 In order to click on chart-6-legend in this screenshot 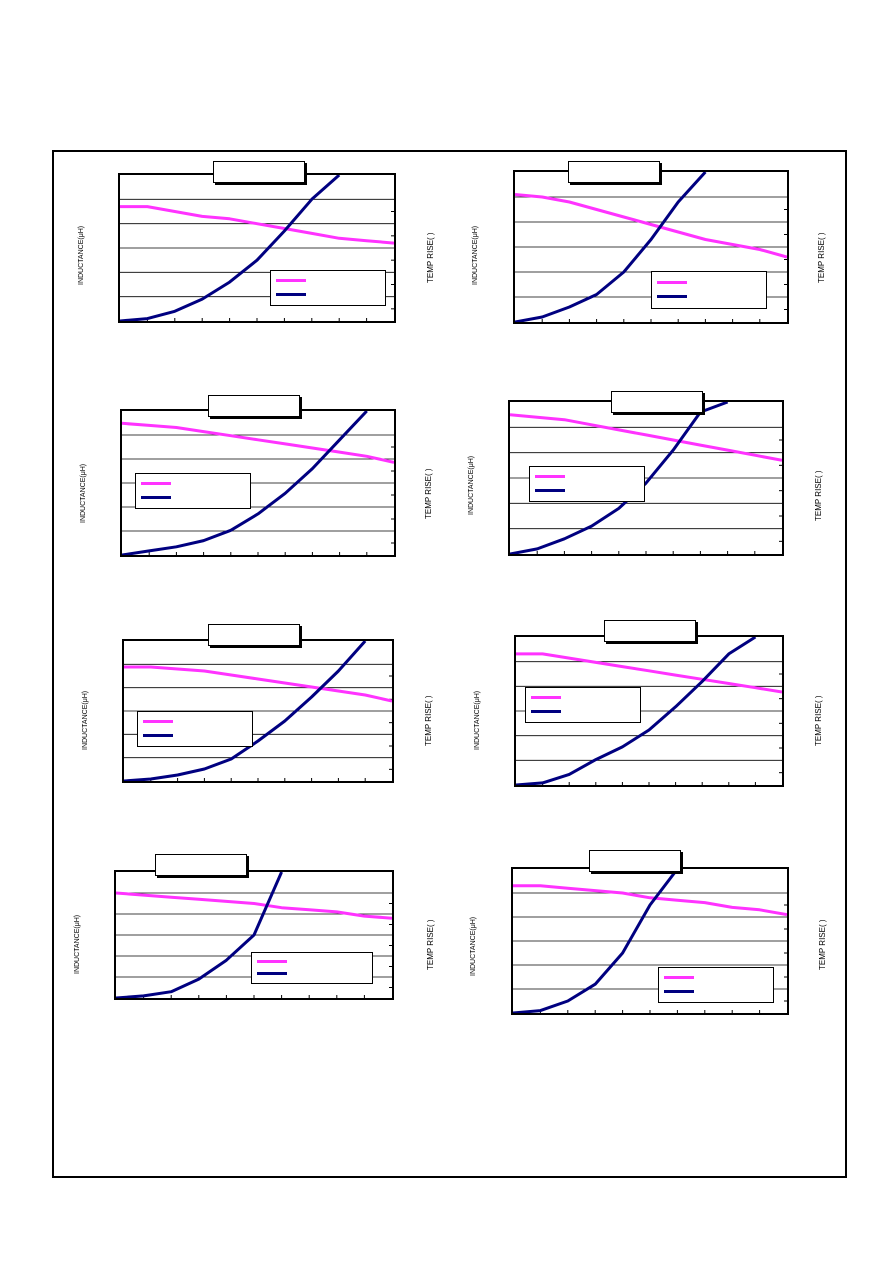, I will do `click(583, 705)`.